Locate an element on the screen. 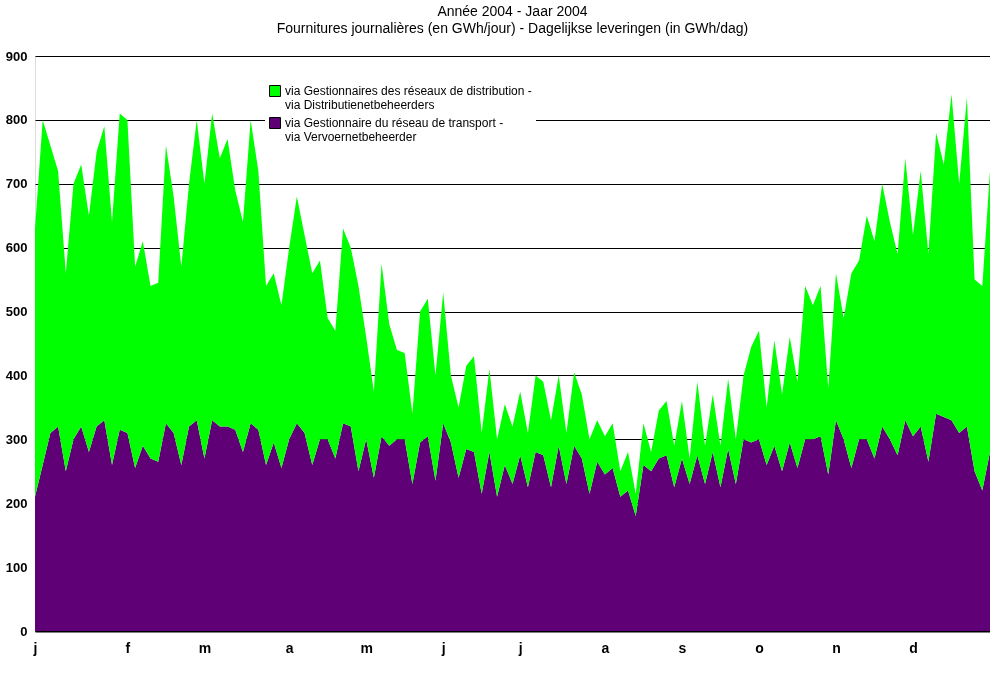  x-tick-label: n is located at coordinates (836, 647).